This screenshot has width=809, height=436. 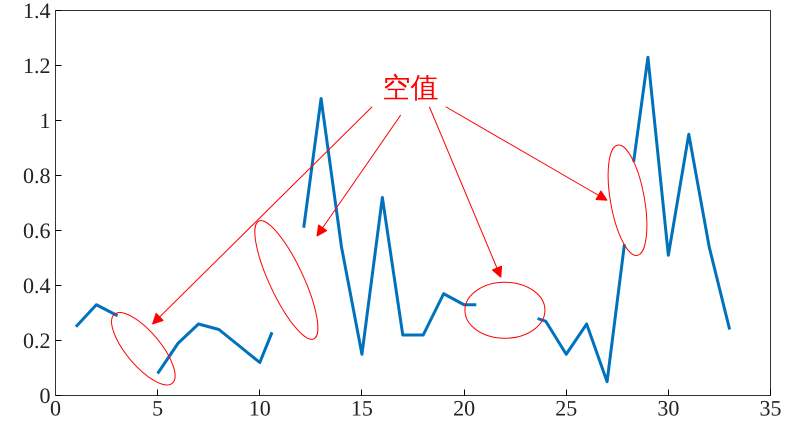 What do you see at coordinates (566, 408) in the screenshot?
I see `x-tick-label: 25` at bounding box center [566, 408].